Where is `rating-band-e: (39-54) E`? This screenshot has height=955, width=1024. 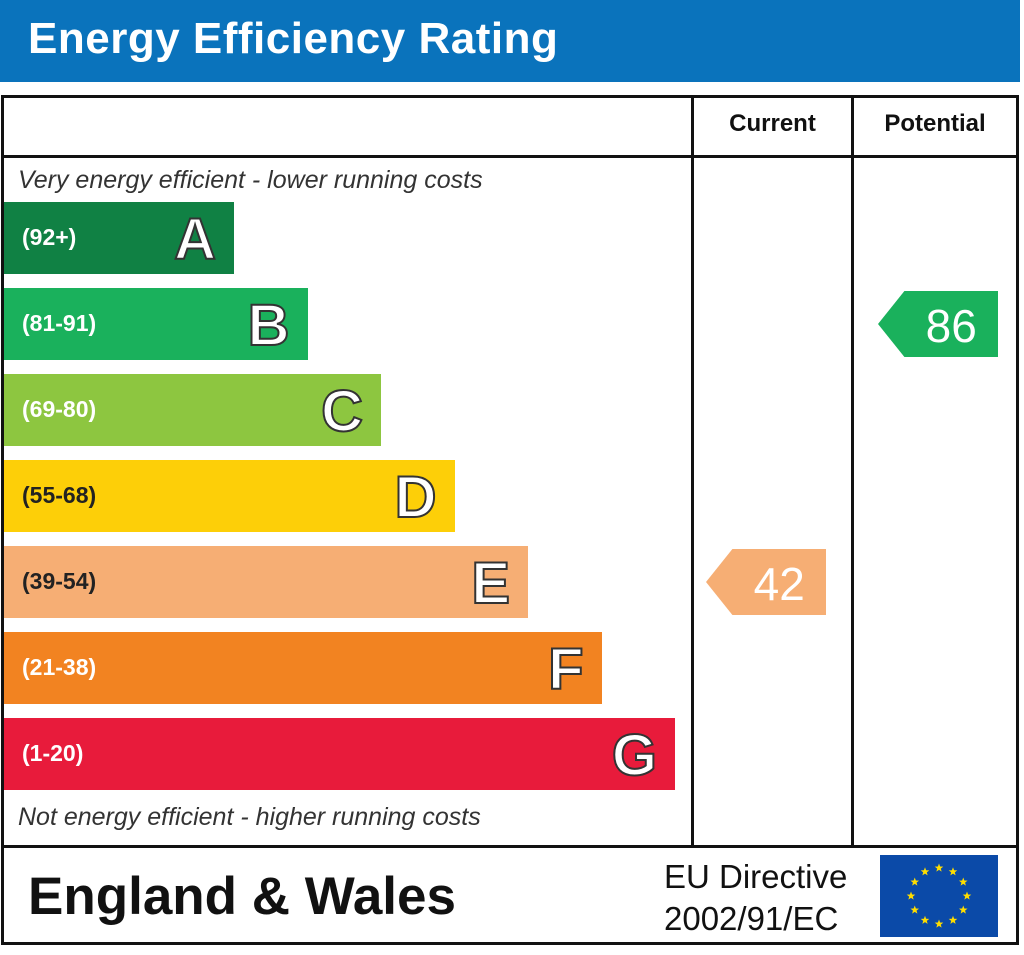 rating-band-e: (39-54) E is located at coordinates (266, 582).